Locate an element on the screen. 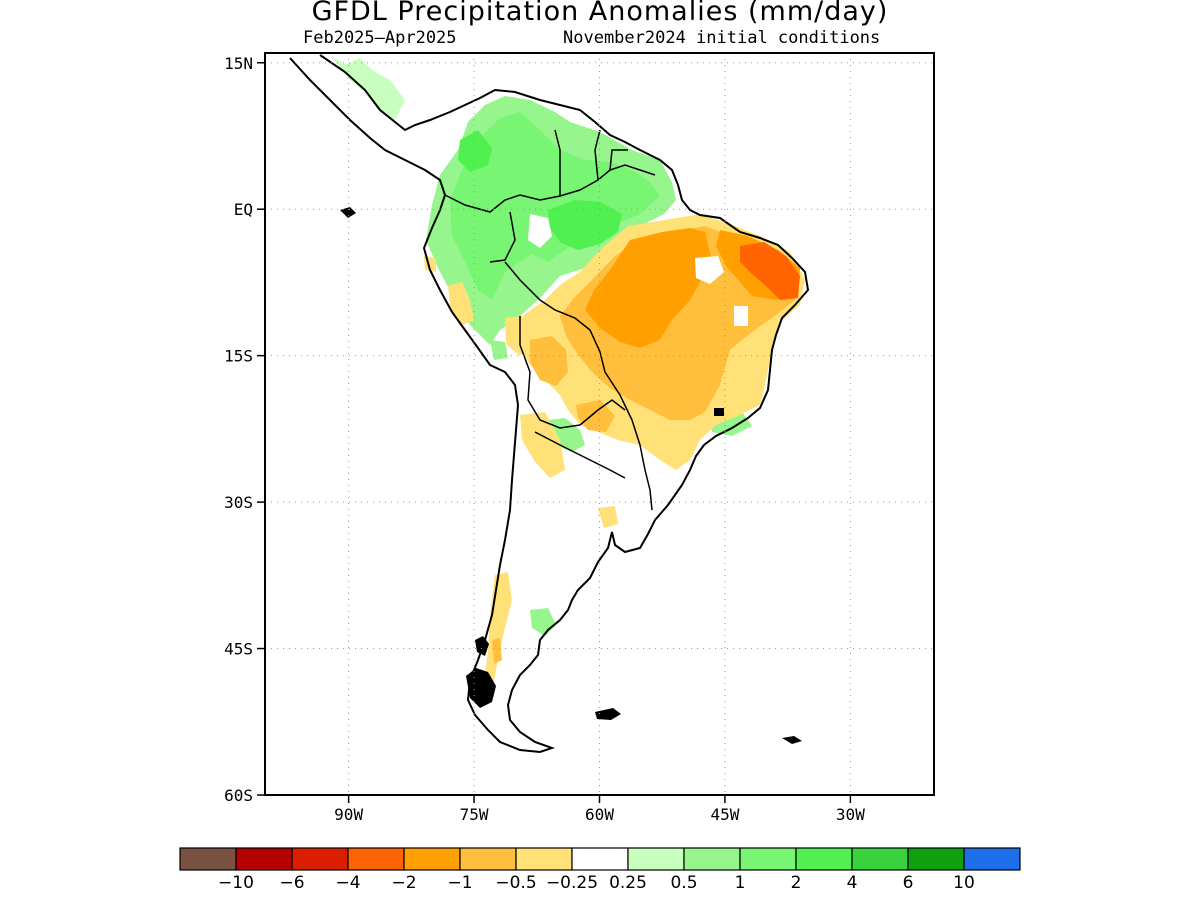 This screenshot has height=900, width=1200. colorbar-label: −2 is located at coordinates (403, 883).